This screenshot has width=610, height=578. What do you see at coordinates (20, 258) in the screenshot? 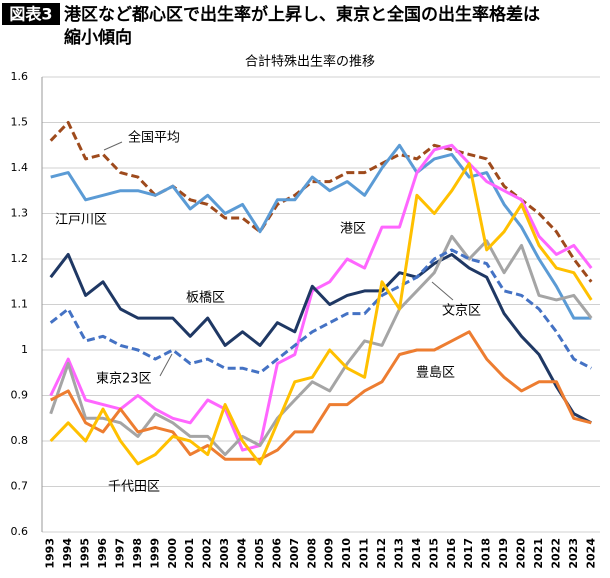
I see `y-tick-label: 1.2` at bounding box center [20, 258].